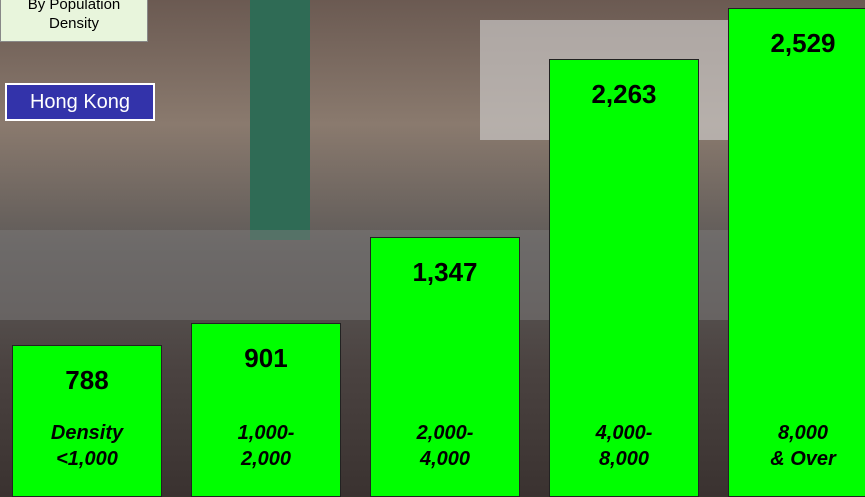 The image size is (865, 497). What do you see at coordinates (80, 102) in the screenshot?
I see `chart-subtitle: Hong Kong` at bounding box center [80, 102].